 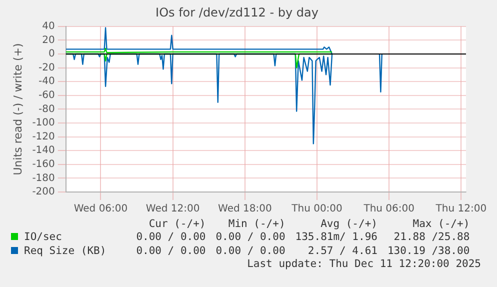 I want to click on y-tick-label: -80, so click(x=46, y=109).